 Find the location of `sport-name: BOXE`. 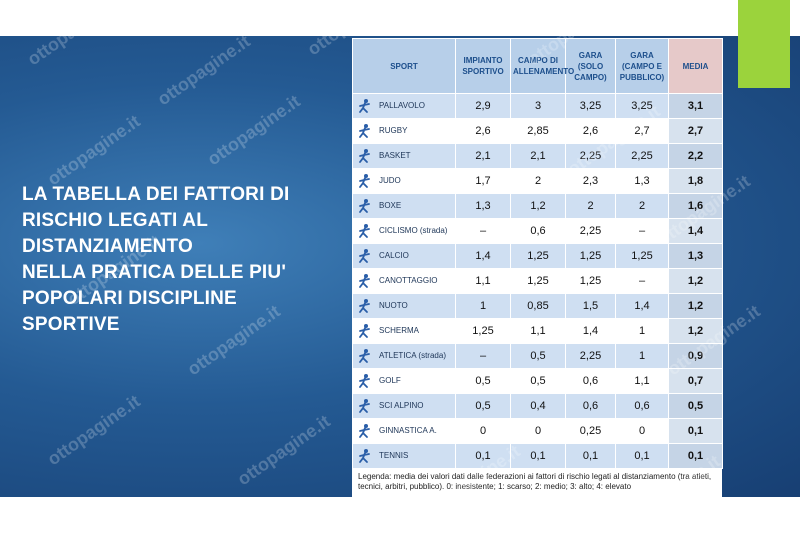

sport-name: BOXE is located at coordinates (390, 206).